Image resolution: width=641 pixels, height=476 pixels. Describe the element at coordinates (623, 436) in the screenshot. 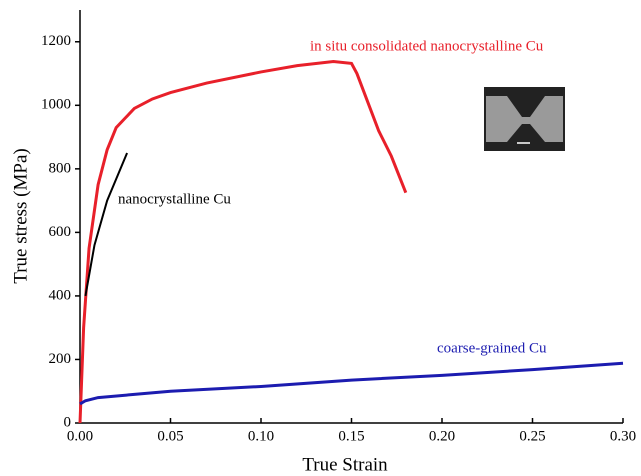

I see `x-tick-label: 0.30` at that location.